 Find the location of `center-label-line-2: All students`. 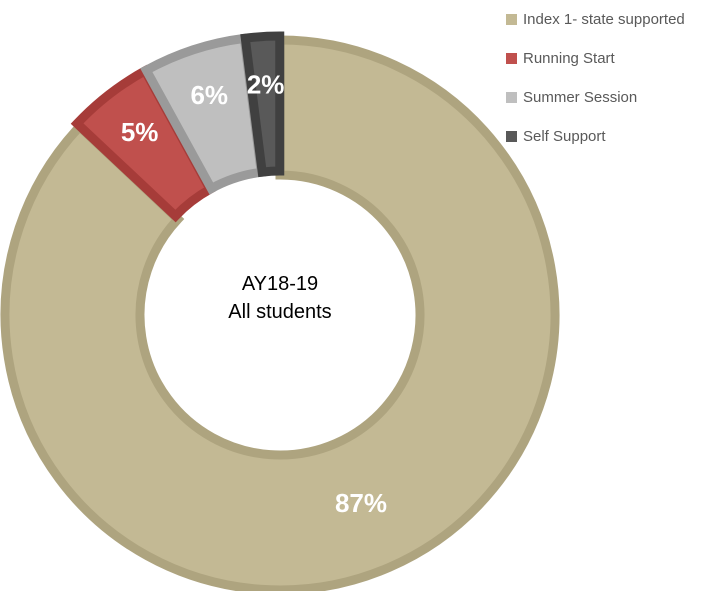

center-label-line-2: All students is located at coordinates (280, 312).